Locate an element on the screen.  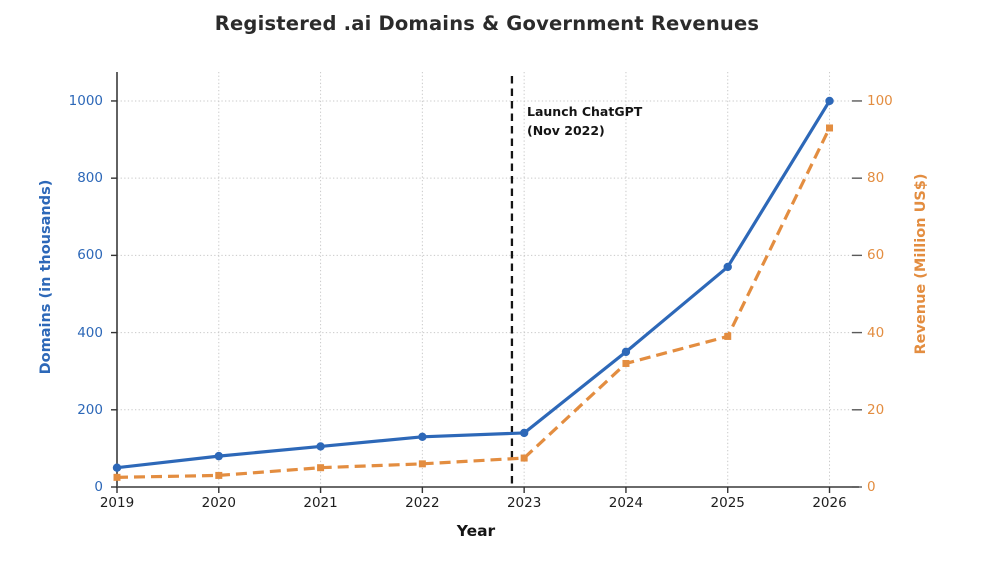
x-tick-label: 2020 is located at coordinates (218, 503).